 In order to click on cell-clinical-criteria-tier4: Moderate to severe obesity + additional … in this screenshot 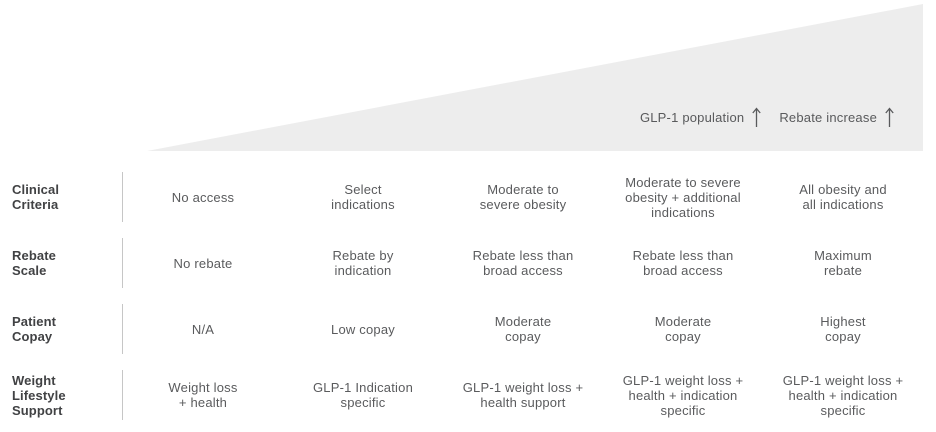, I will do `click(683, 197)`.